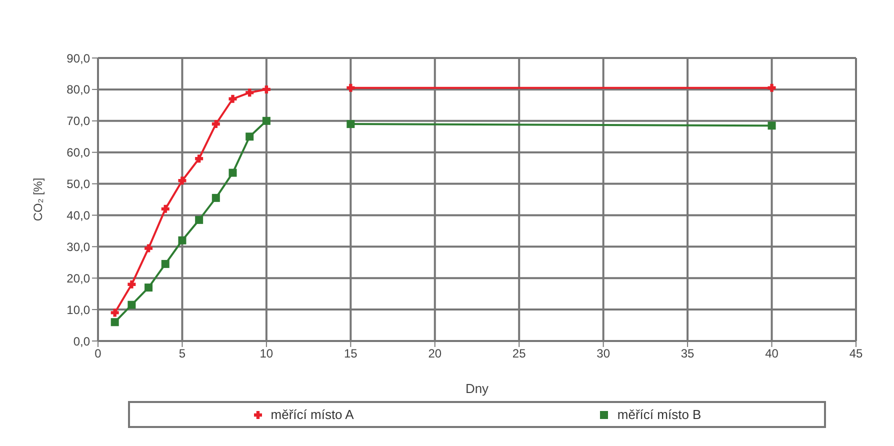  Describe the element at coordinates (435, 353) in the screenshot. I see `x-tick-label: 20` at that location.